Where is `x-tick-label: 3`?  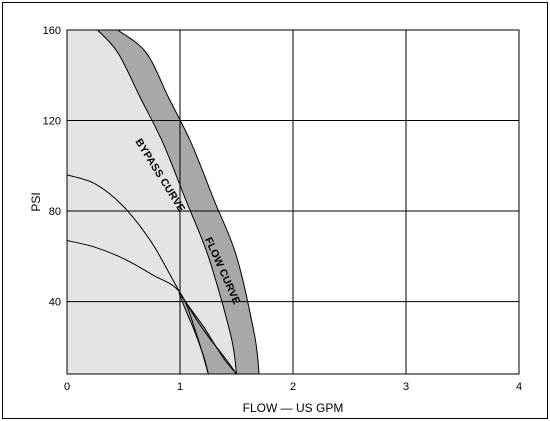 x-tick-label: 3 is located at coordinates (406, 387).